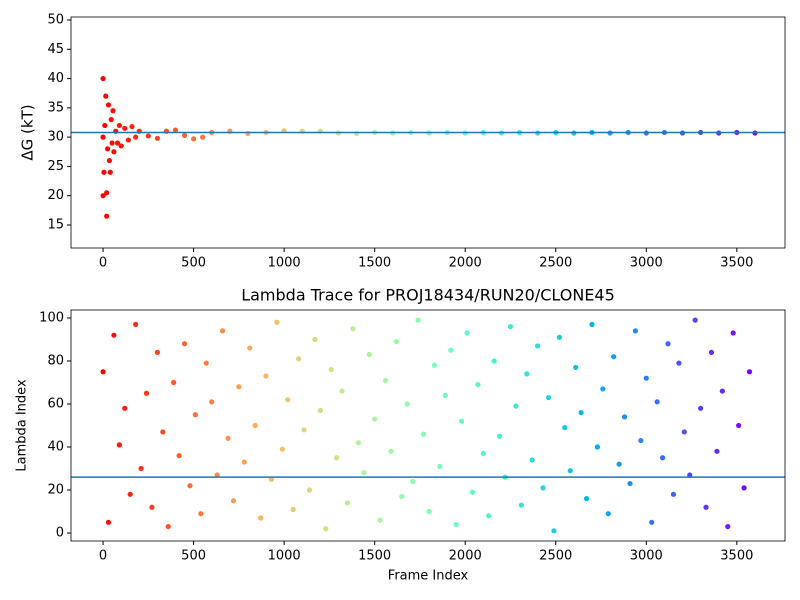 Image resolution: width=800 pixels, height=600 pixels. I want to click on y-axis-label: ΔG (kT), so click(28, 132).